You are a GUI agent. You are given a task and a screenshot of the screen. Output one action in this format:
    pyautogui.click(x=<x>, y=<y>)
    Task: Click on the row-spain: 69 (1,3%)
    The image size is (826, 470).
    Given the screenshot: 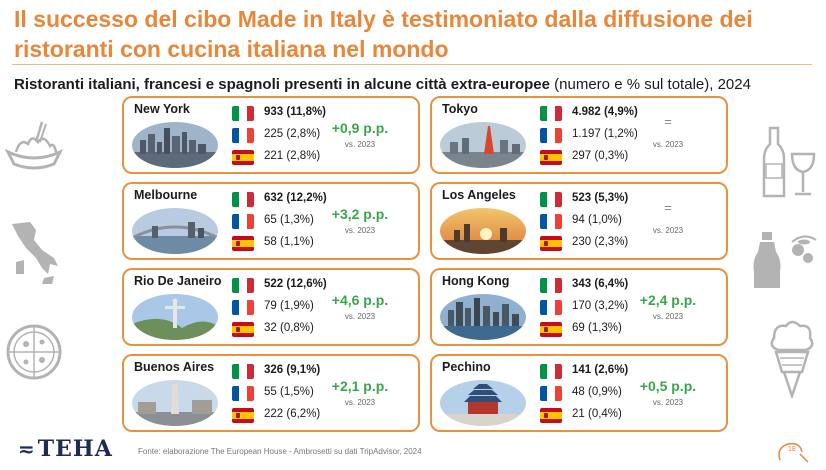 What is the action you would take?
    pyautogui.click(x=605, y=330)
    